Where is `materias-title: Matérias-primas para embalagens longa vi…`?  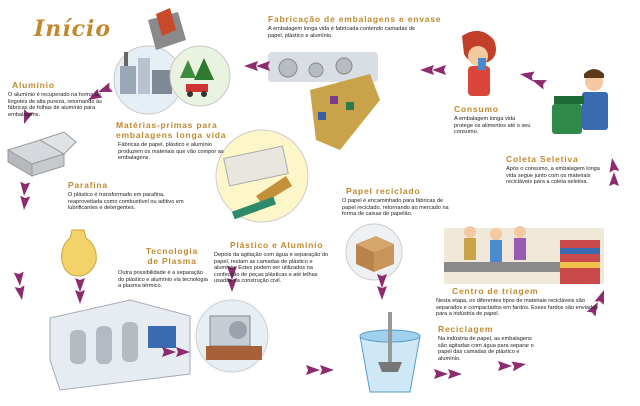 materias-title: Matérias-primas para embalagens longa vi… is located at coordinates (171, 130).